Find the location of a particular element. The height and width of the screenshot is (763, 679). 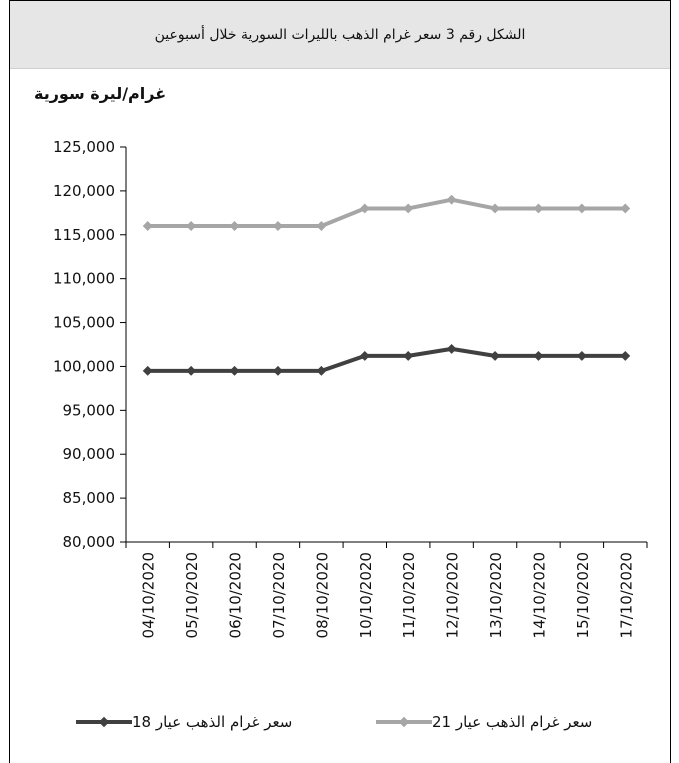

y-tick-label: 125,000 is located at coordinates (84, 147).